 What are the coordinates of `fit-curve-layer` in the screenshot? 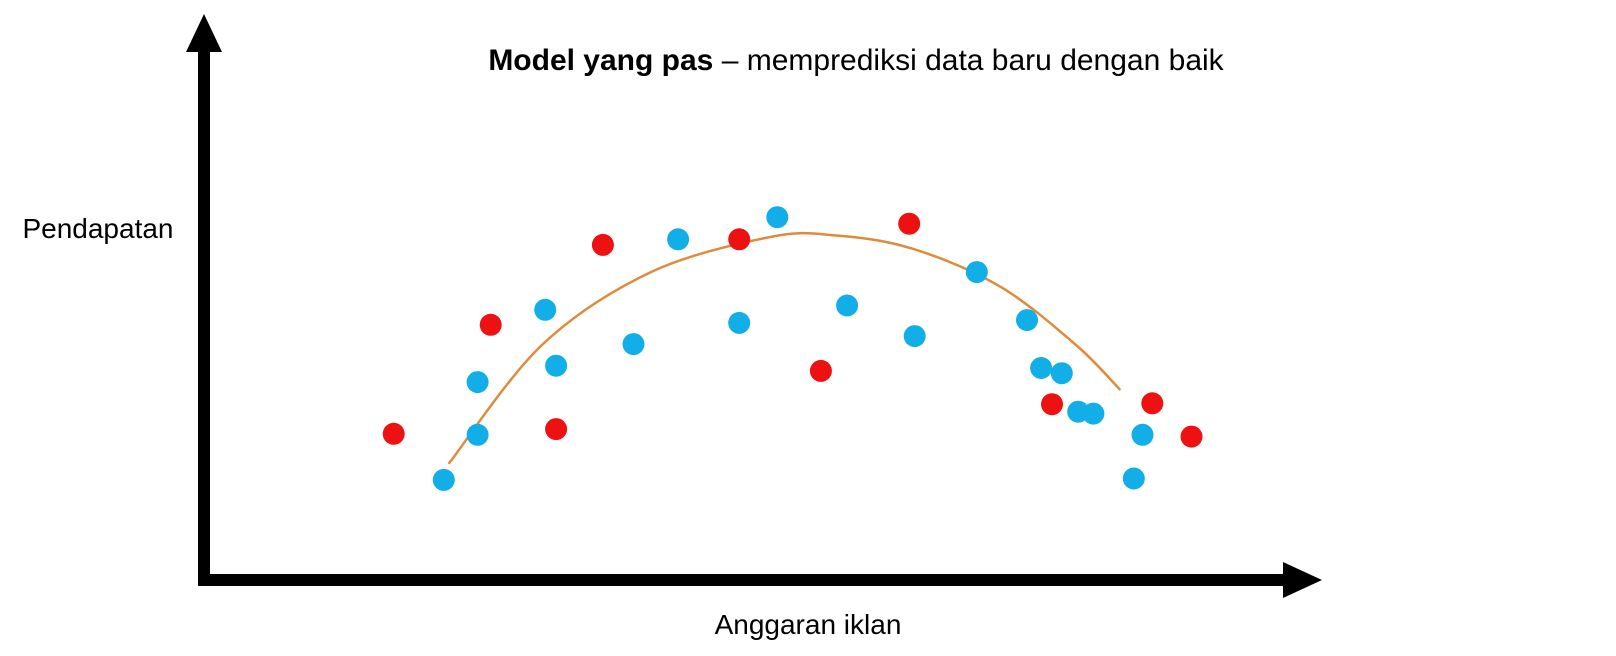 It's located at (784, 348).